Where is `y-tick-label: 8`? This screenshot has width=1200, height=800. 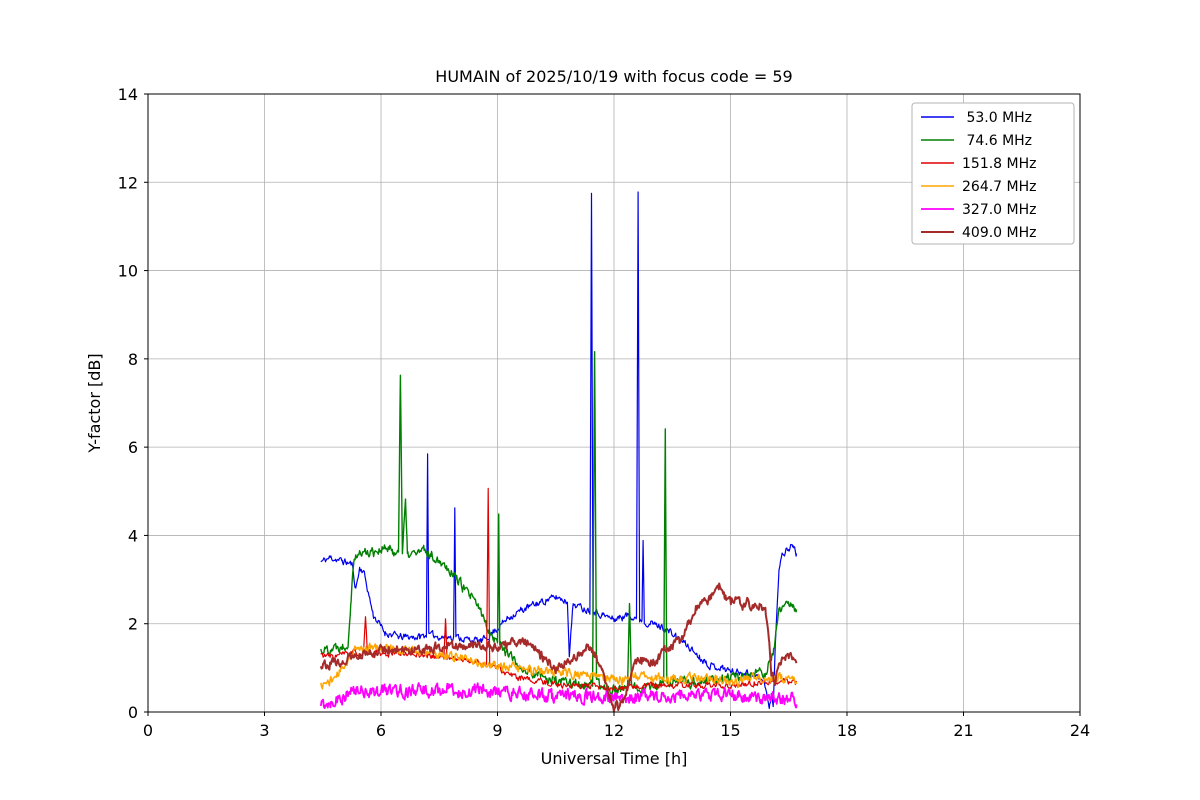 y-tick-label: 8 is located at coordinates (133, 359).